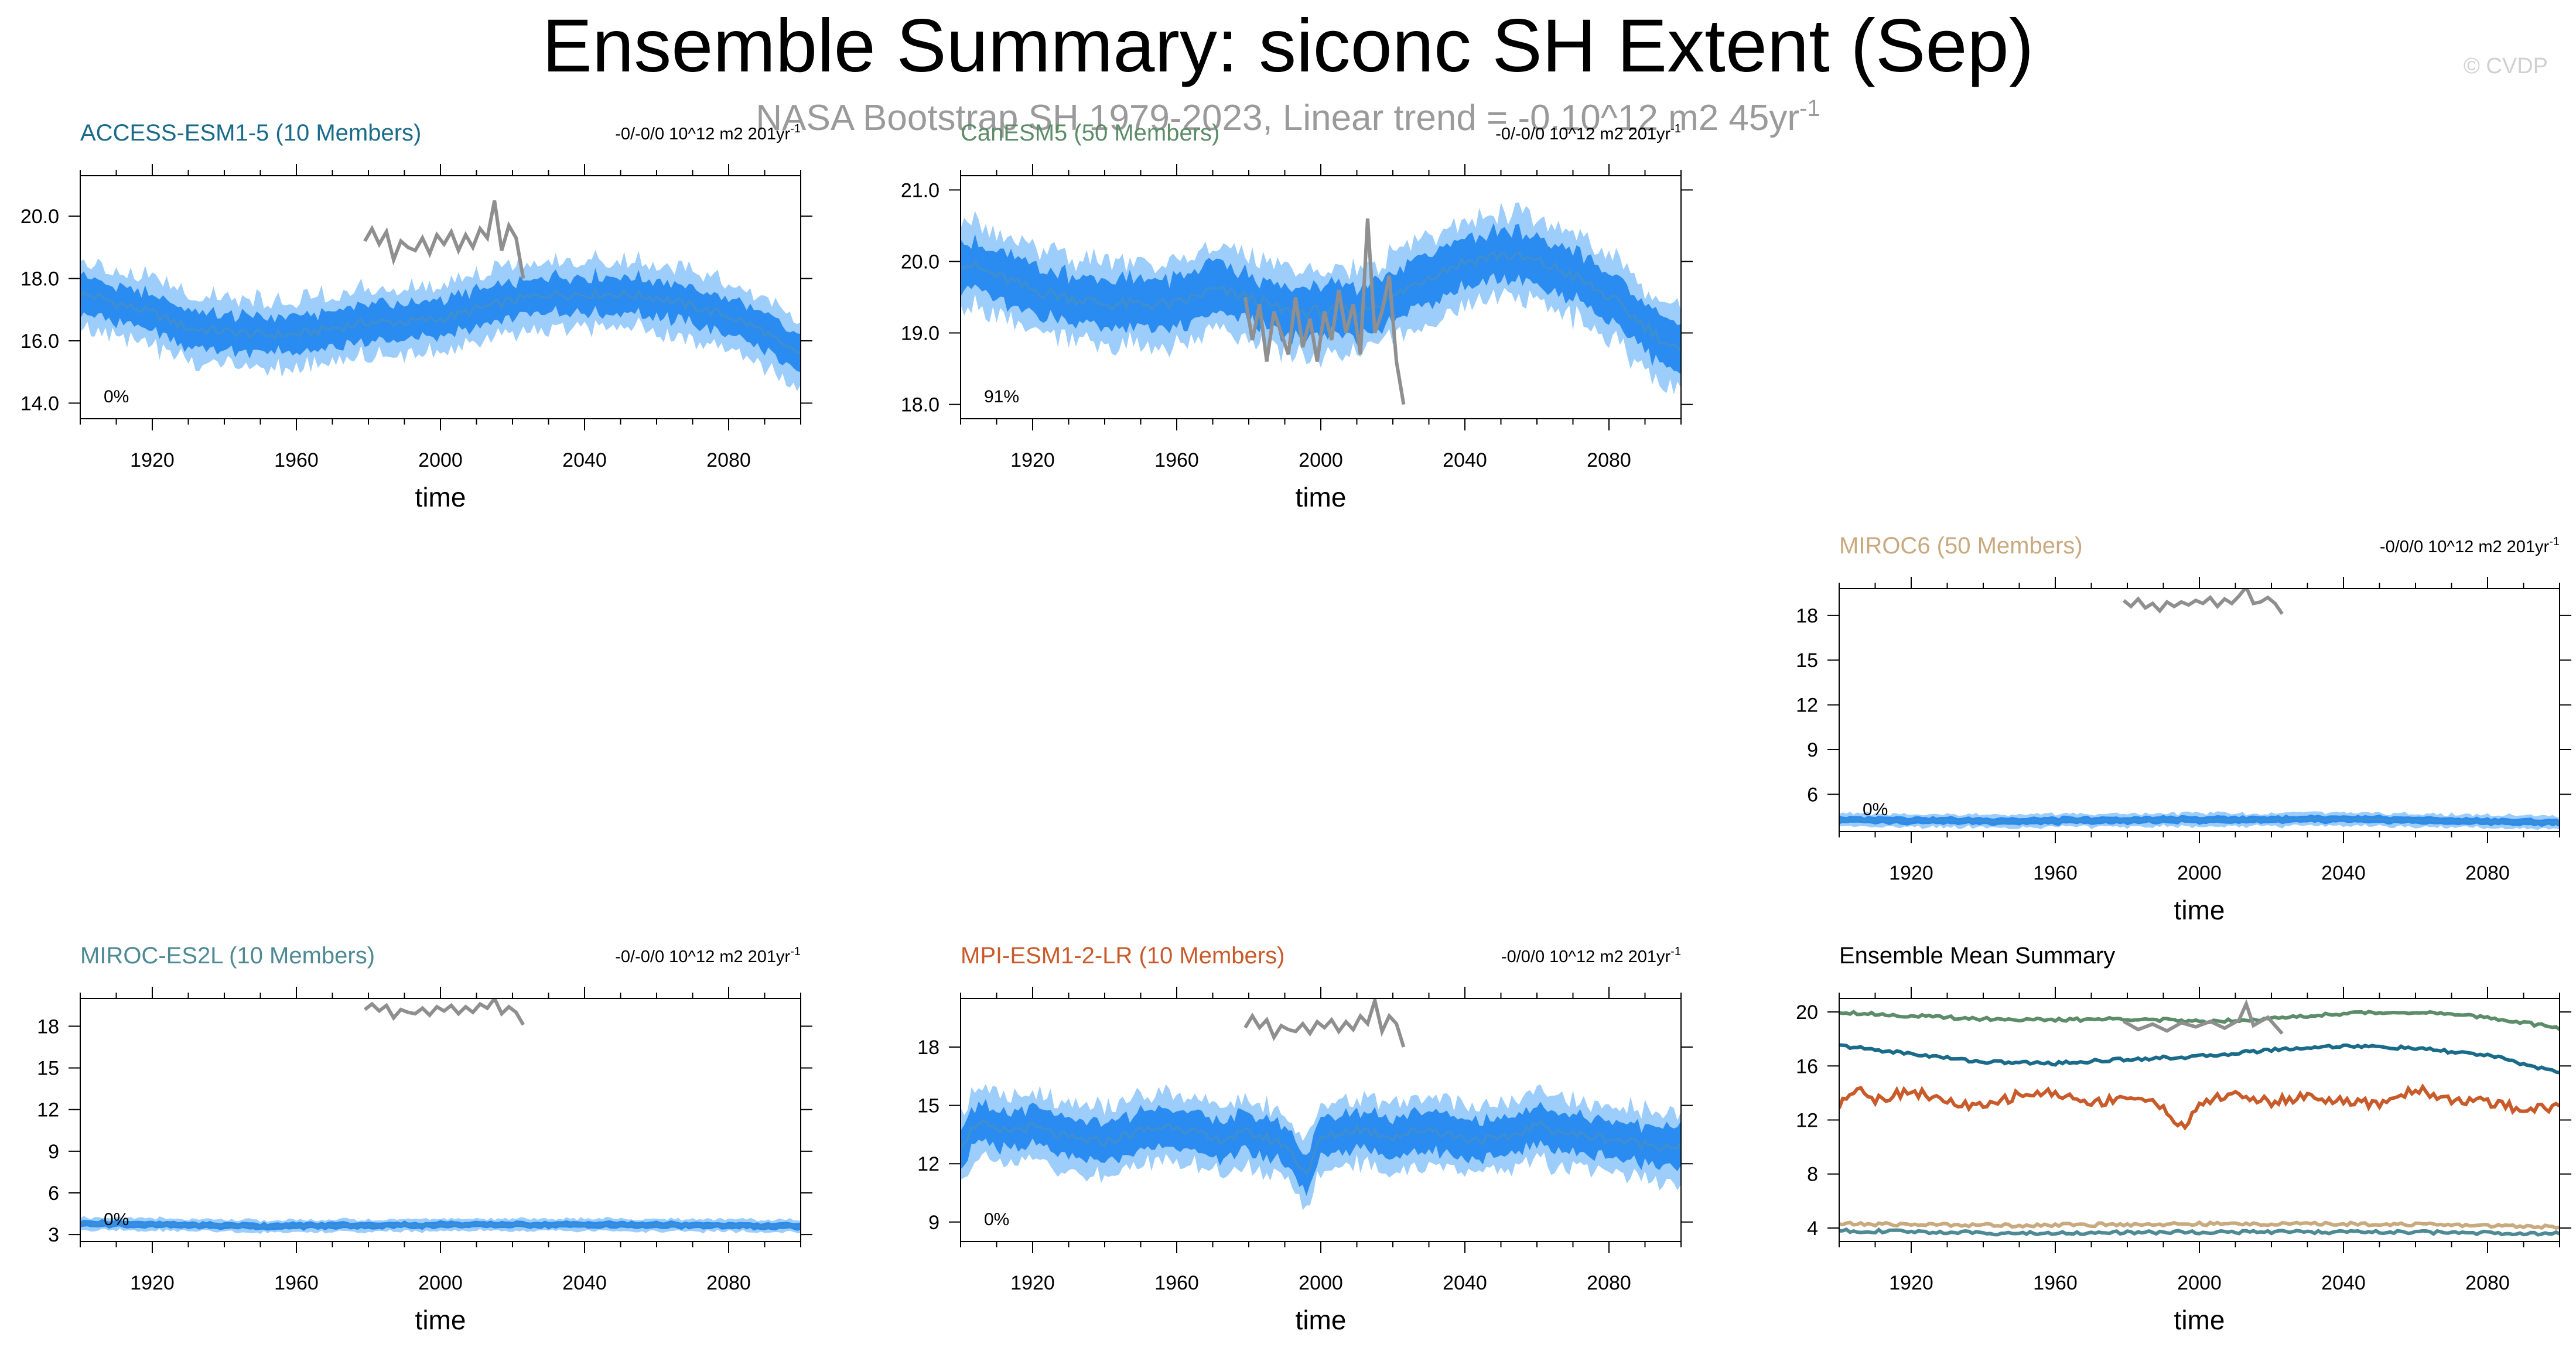 This screenshot has height=1351, width=2576. I want to click on y-tick-label: 20, so click(1807, 1012).